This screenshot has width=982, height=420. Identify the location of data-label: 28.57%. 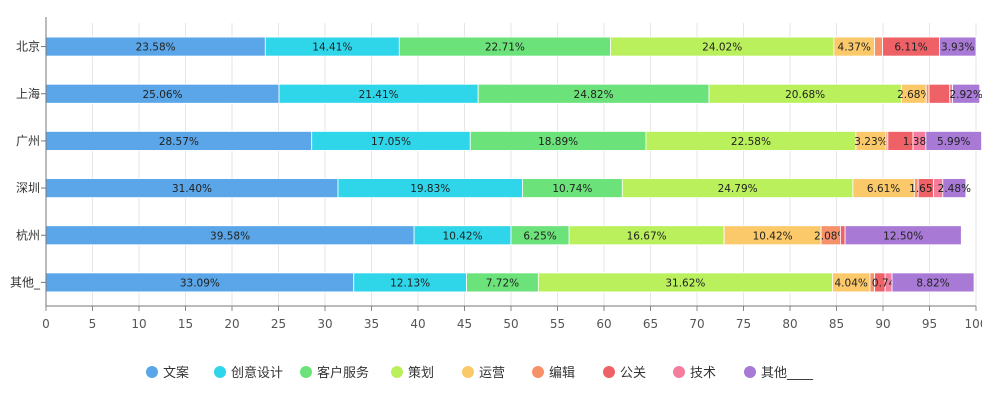
(179, 142).